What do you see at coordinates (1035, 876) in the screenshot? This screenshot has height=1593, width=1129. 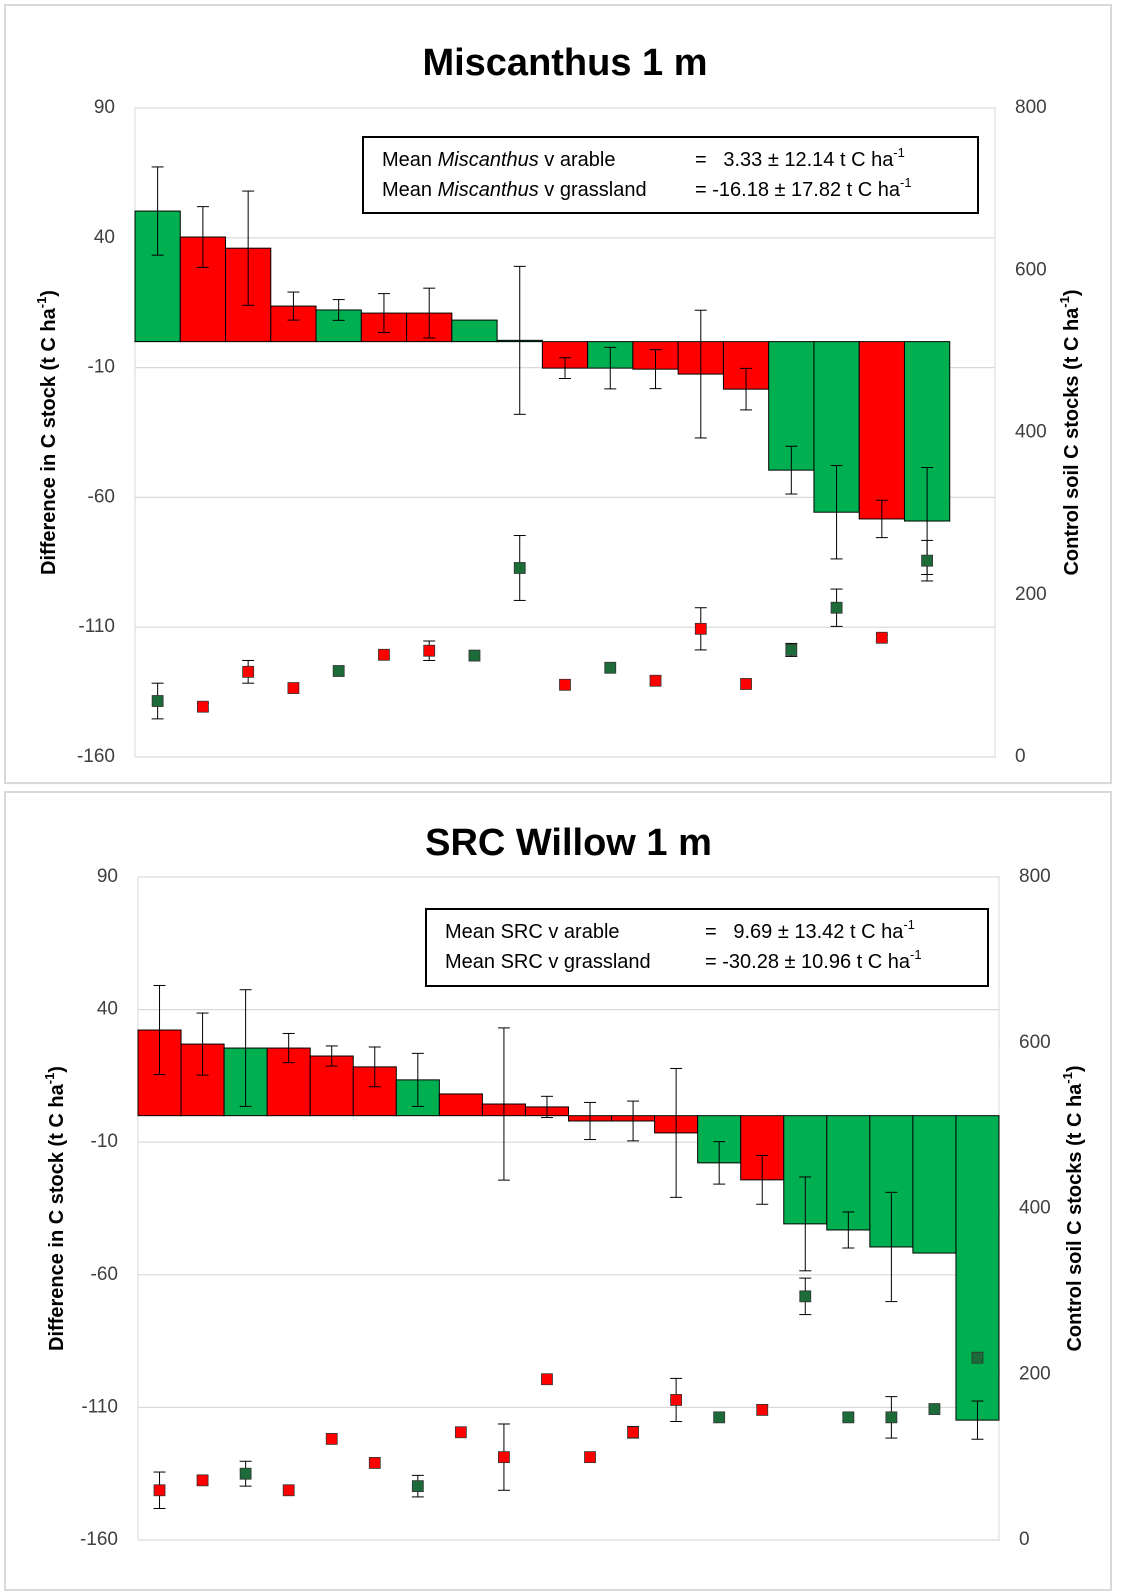 I see `y2-tick-label: 800` at bounding box center [1035, 876].